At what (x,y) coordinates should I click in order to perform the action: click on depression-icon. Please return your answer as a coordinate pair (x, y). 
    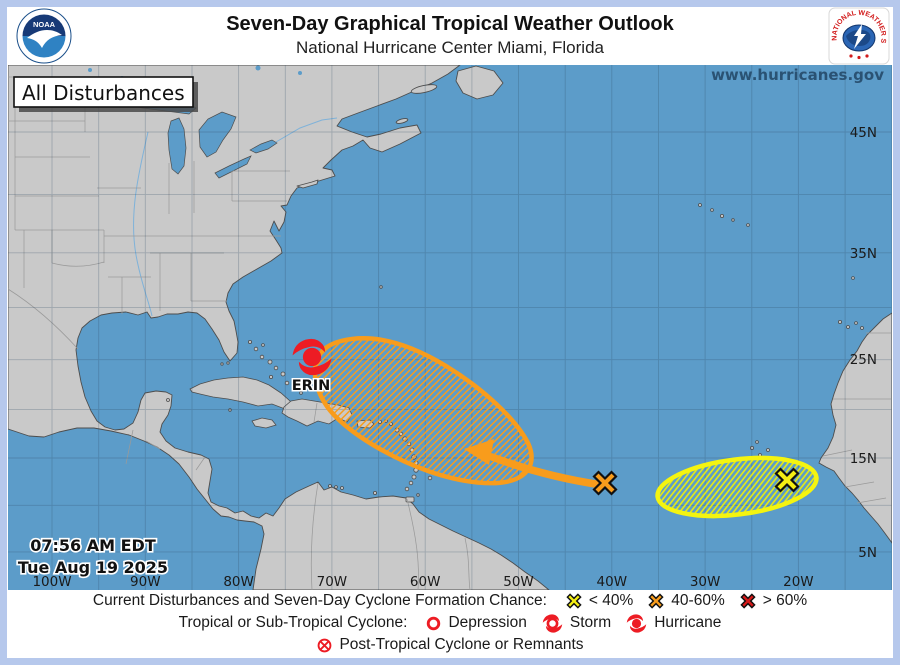
    Looking at the image, I should click on (433, 623).